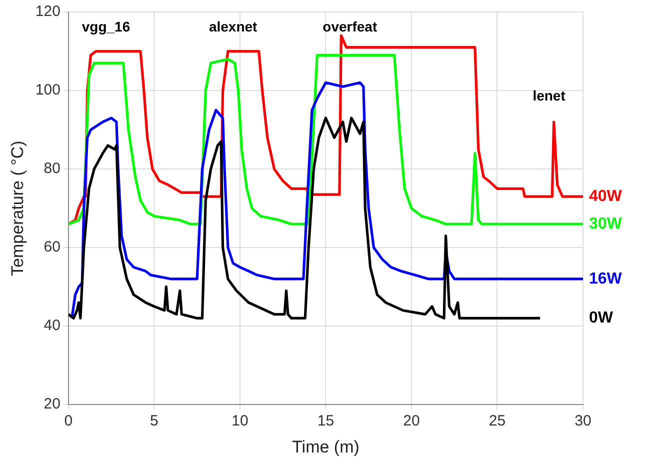 The height and width of the screenshot is (462, 647). What do you see at coordinates (233, 26) in the screenshot?
I see `annotation: alexnet` at bounding box center [233, 26].